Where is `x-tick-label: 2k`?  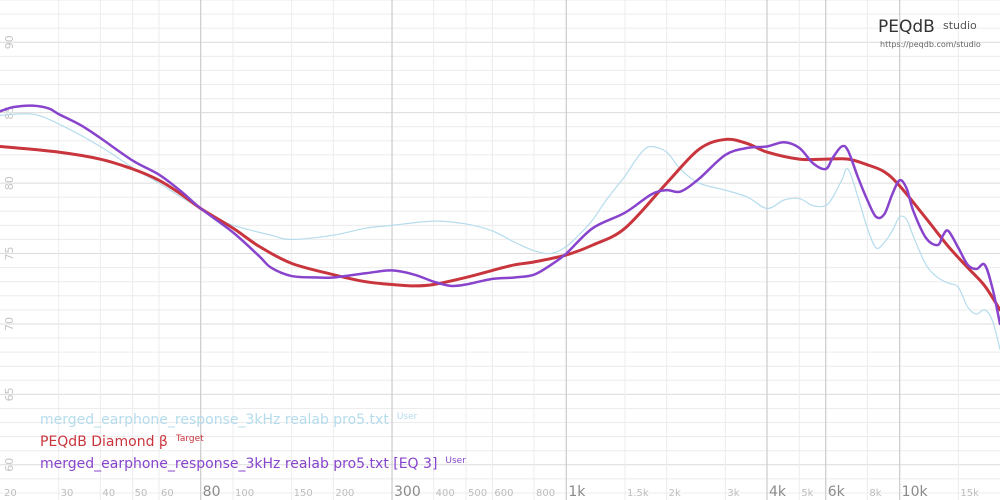 x-tick-label: 2k is located at coordinates (675, 493).